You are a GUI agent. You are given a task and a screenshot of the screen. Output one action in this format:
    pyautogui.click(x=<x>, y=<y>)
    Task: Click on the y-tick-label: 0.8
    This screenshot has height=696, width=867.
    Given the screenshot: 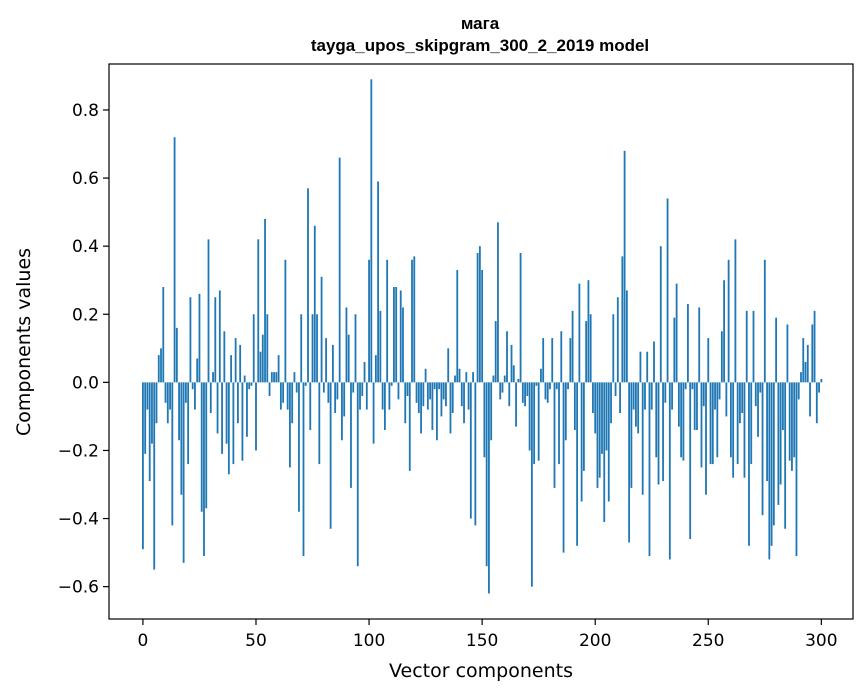 What is the action you would take?
    pyautogui.click(x=85, y=111)
    